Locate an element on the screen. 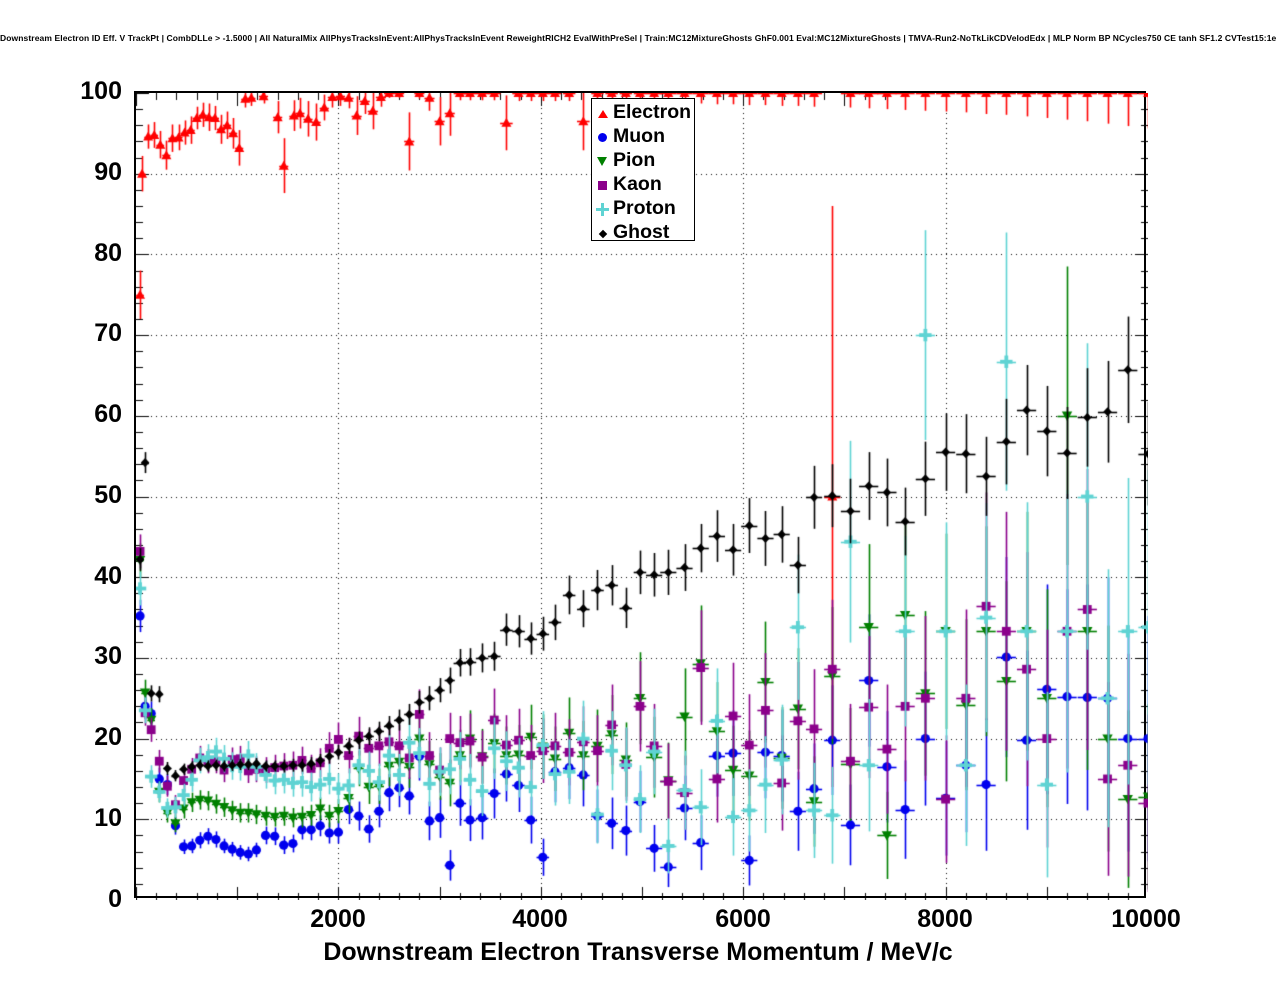  pion-marker-icon is located at coordinates (603, 161).